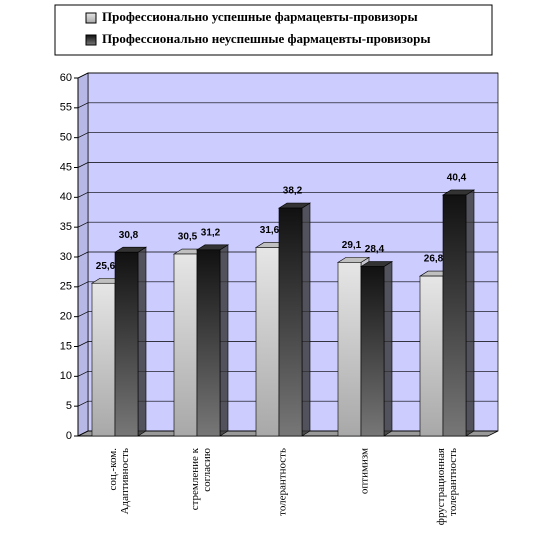 The height and width of the screenshot is (548, 548). I want to click on value-label: 26,8, so click(434, 259).